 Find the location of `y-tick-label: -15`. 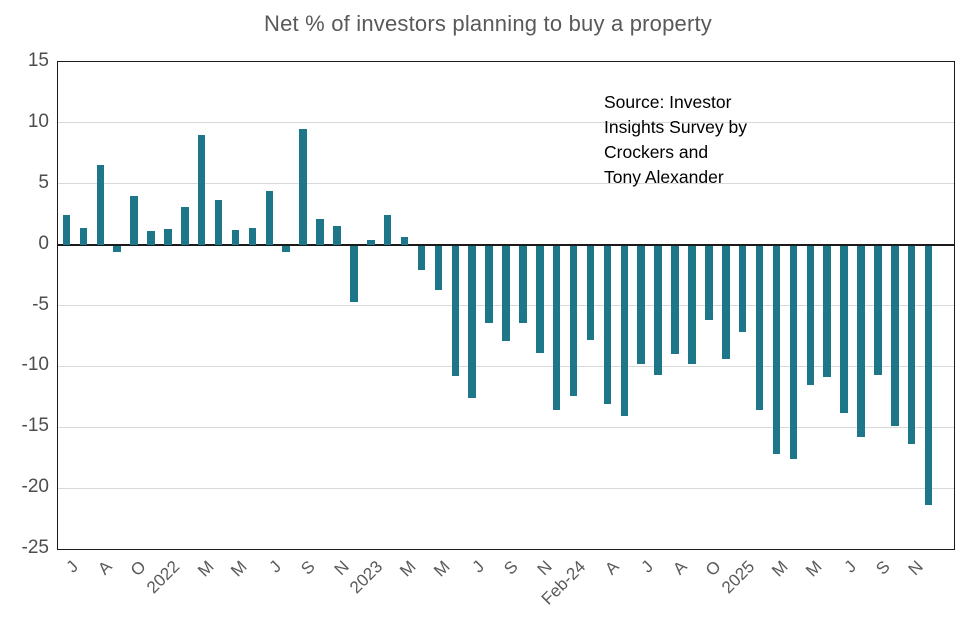

y-tick-label: -15 is located at coordinates (35, 426).